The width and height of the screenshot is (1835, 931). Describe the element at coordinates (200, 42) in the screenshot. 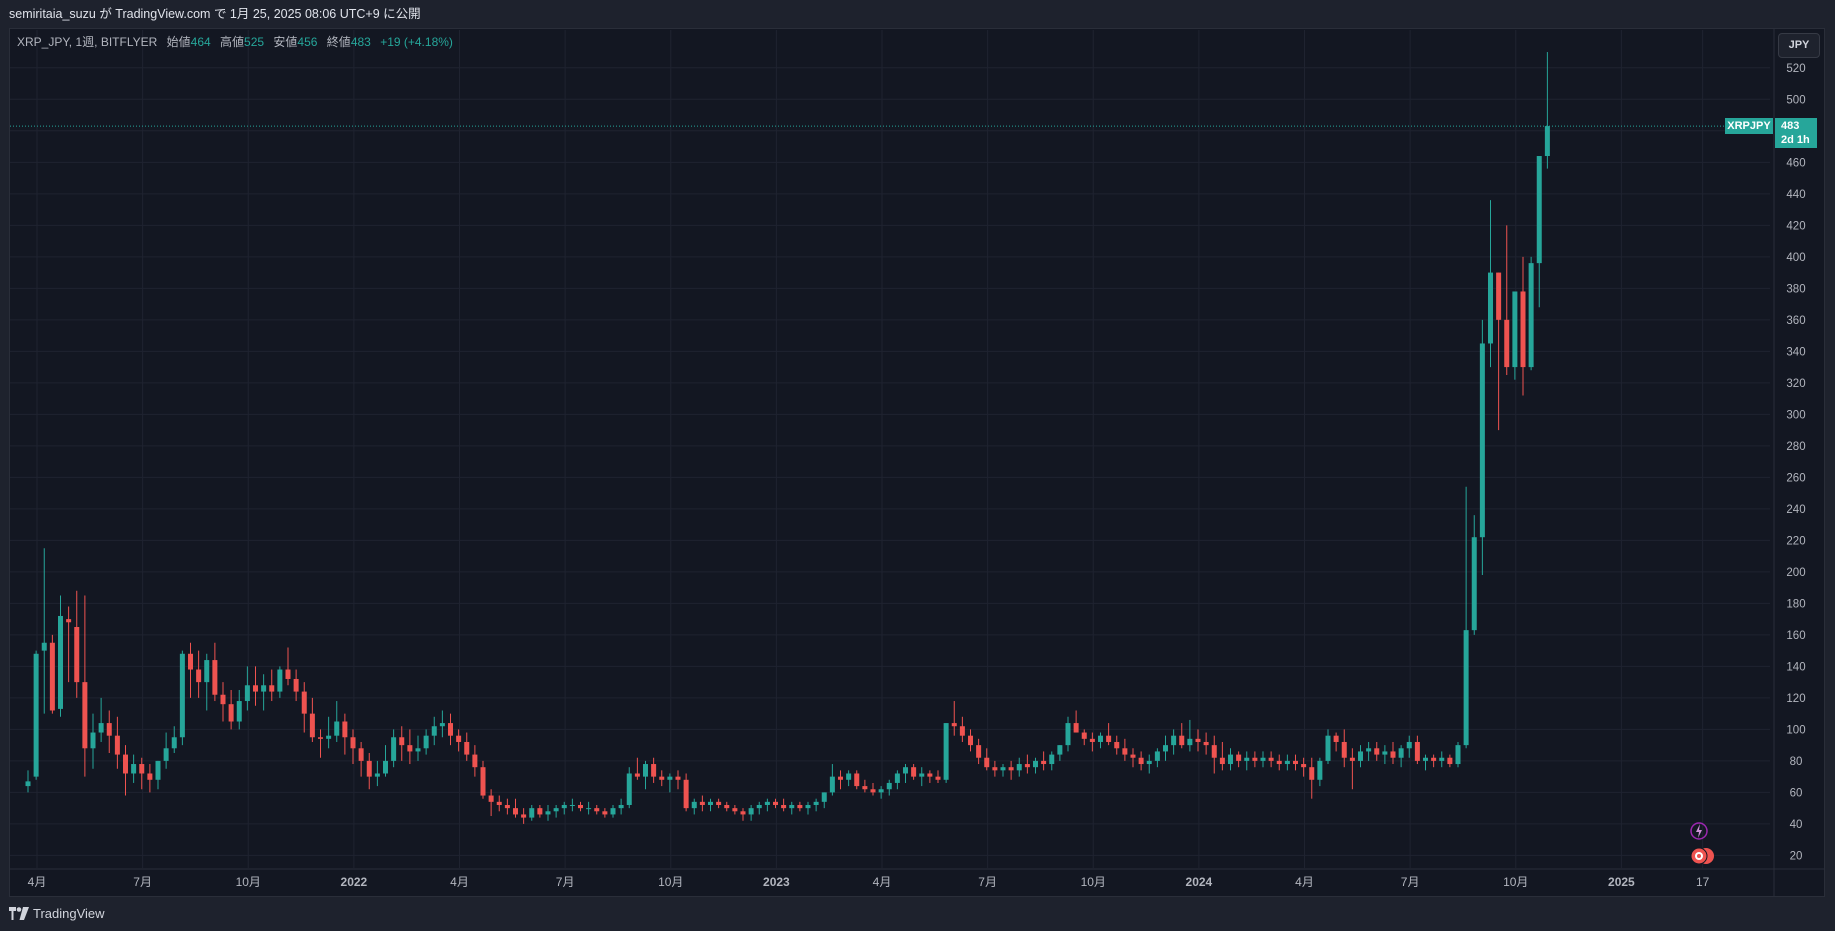

I see `legend-open-value: 464` at that location.